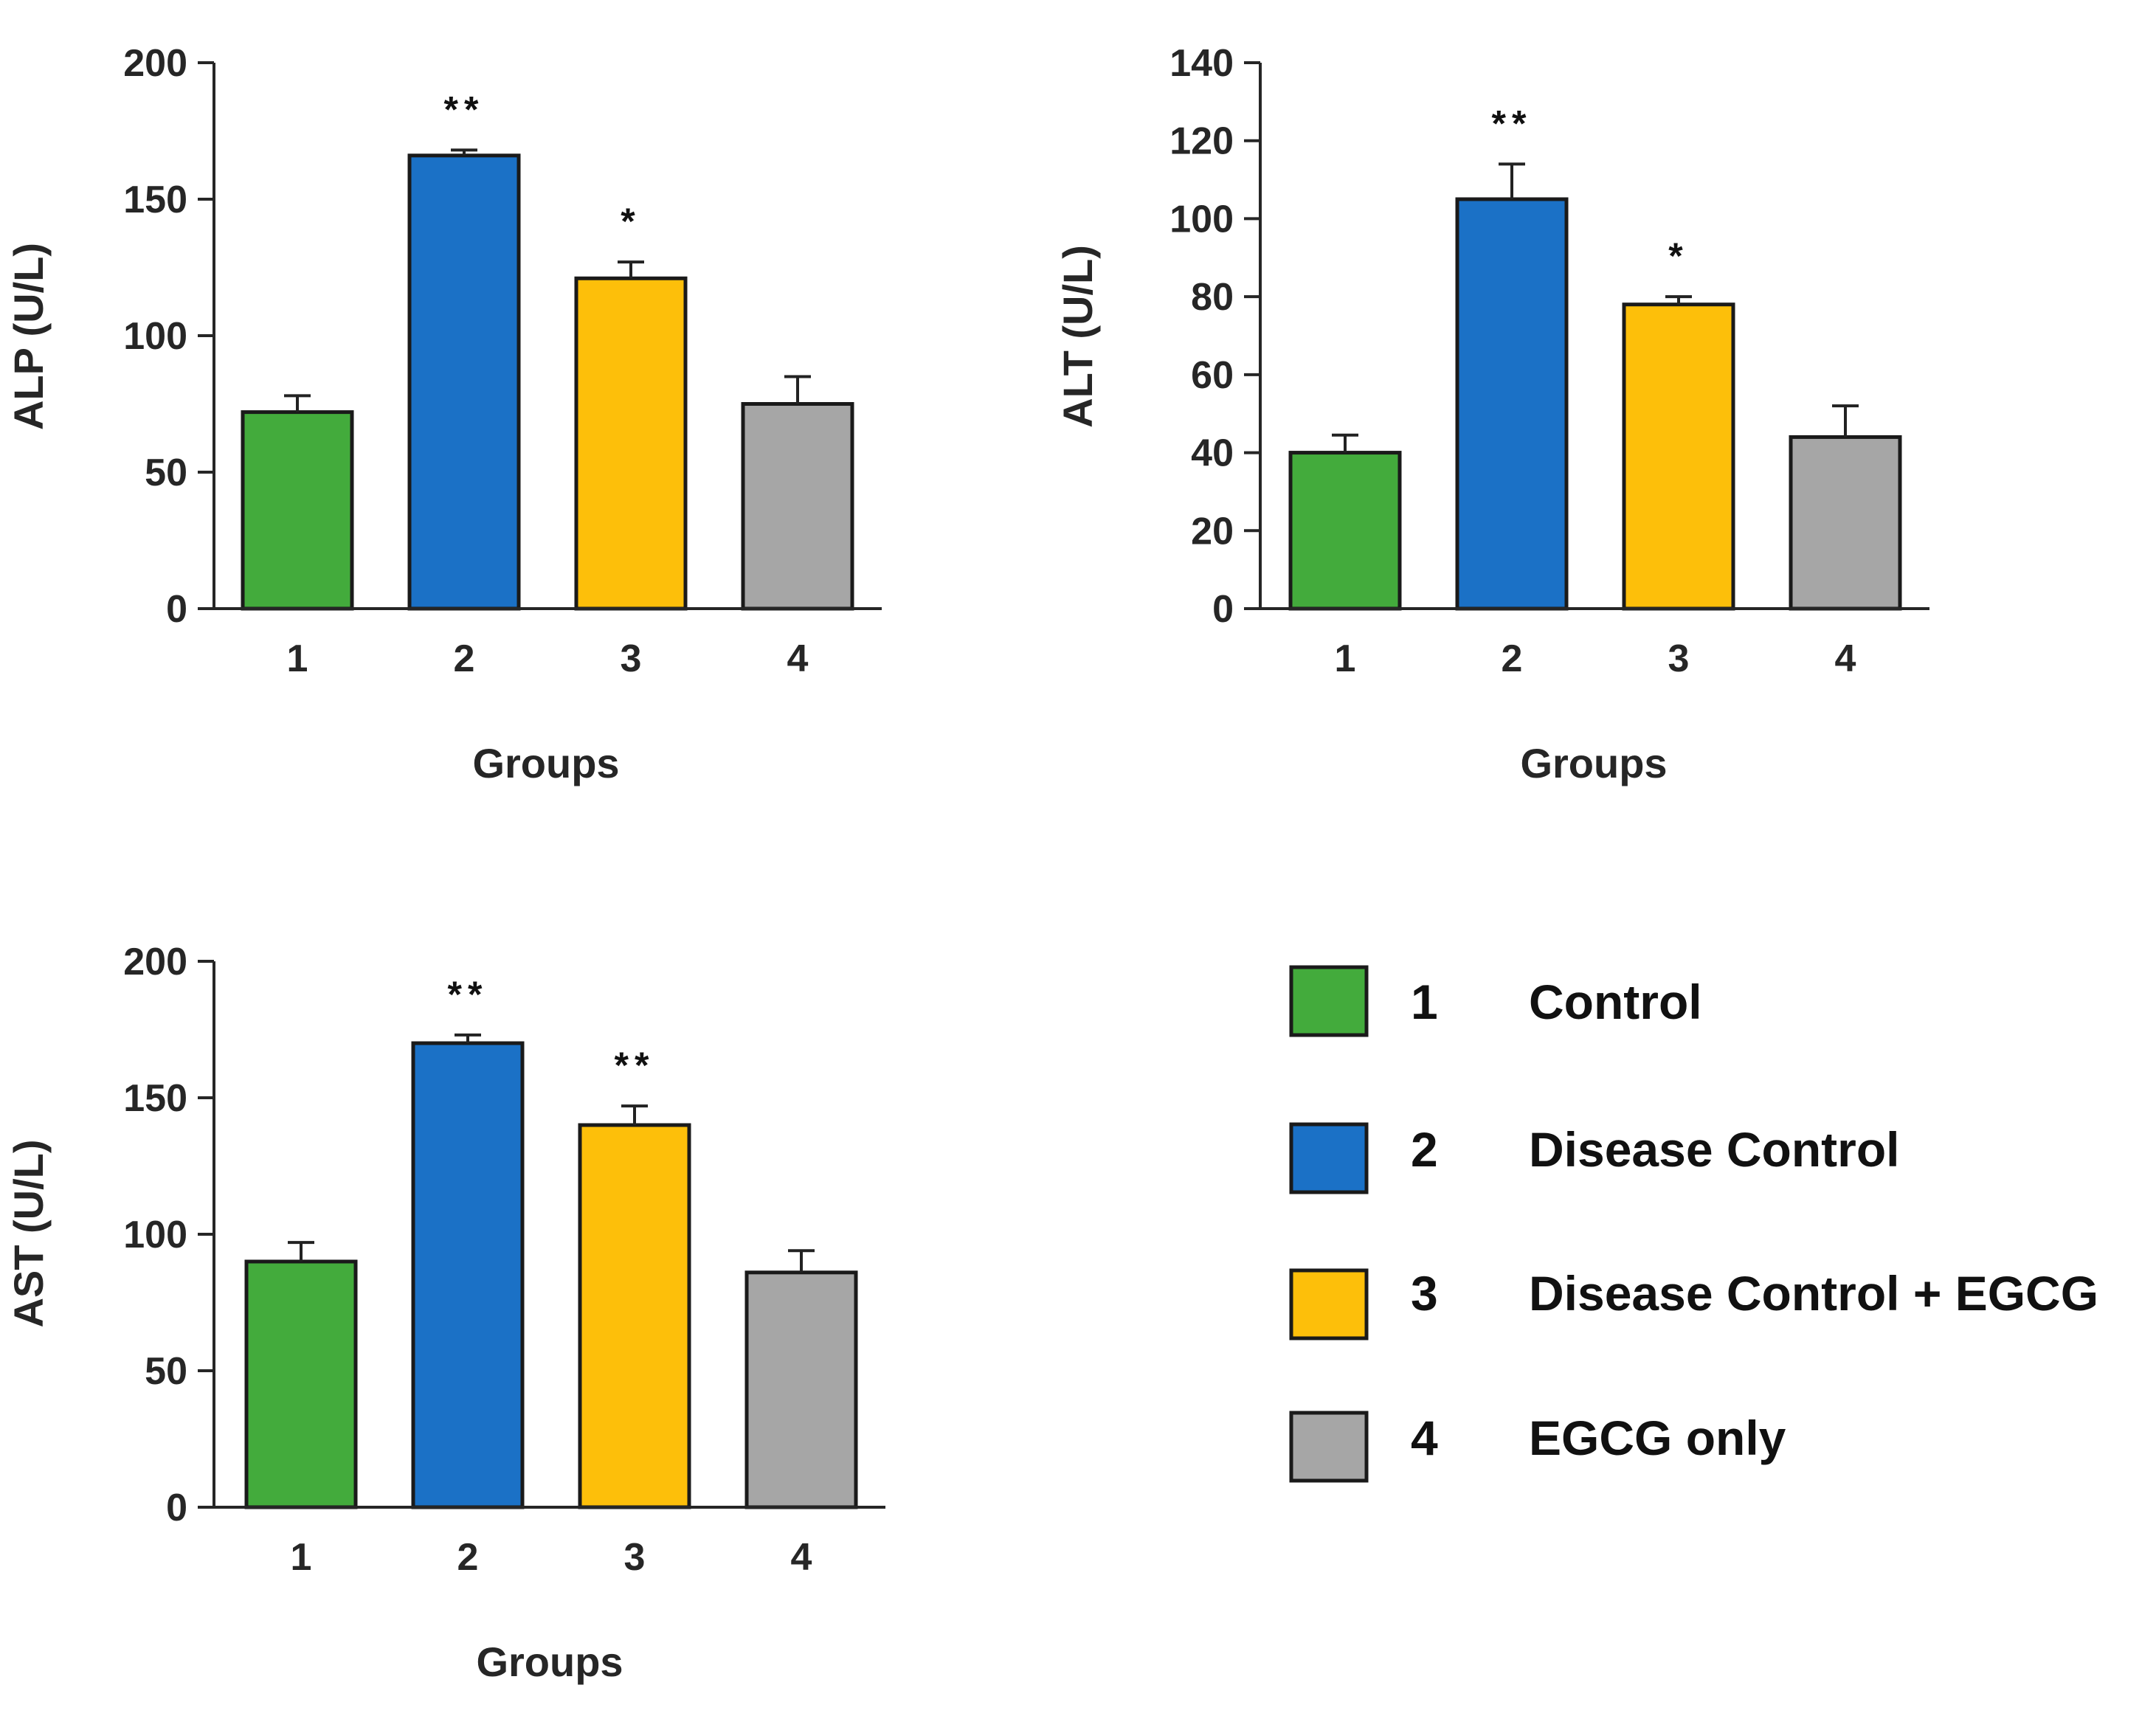 This screenshot has width=2156, height=1716. Describe the element at coordinates (176, 609) in the screenshot. I see `alp-y-tick-label: 0` at that location.